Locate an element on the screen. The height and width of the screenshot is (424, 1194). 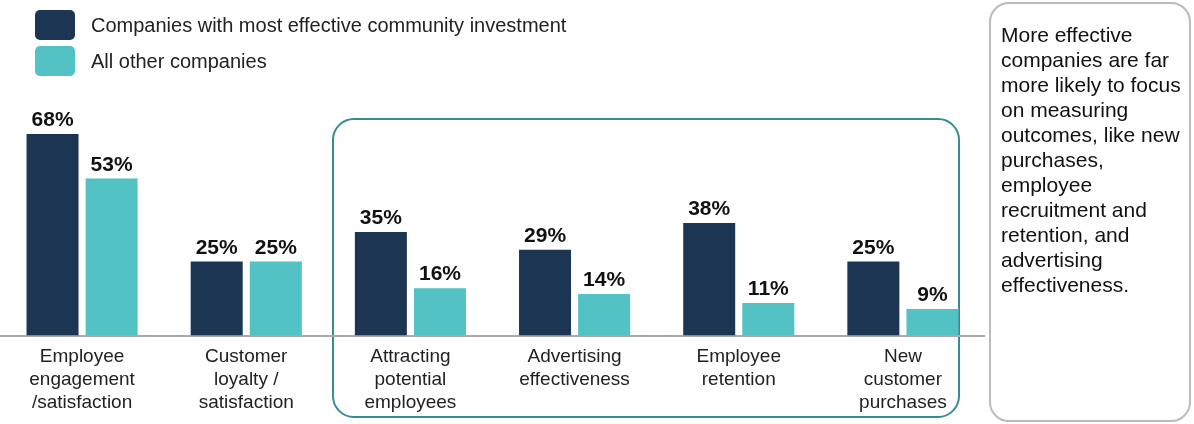
data-label: 9% is located at coordinates (932, 294).